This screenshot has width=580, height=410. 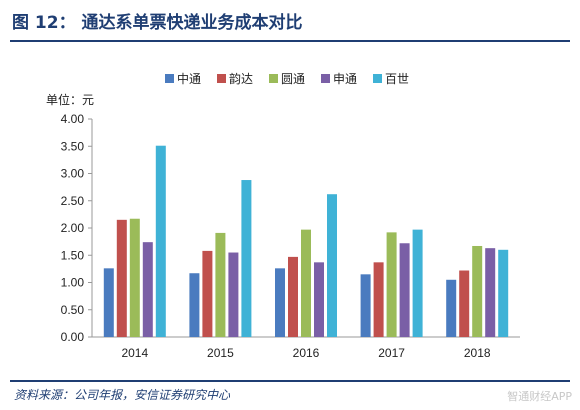 I want to click on source-note: 资料来源：公司年报，安信证券研究中心, so click(x=122, y=395).